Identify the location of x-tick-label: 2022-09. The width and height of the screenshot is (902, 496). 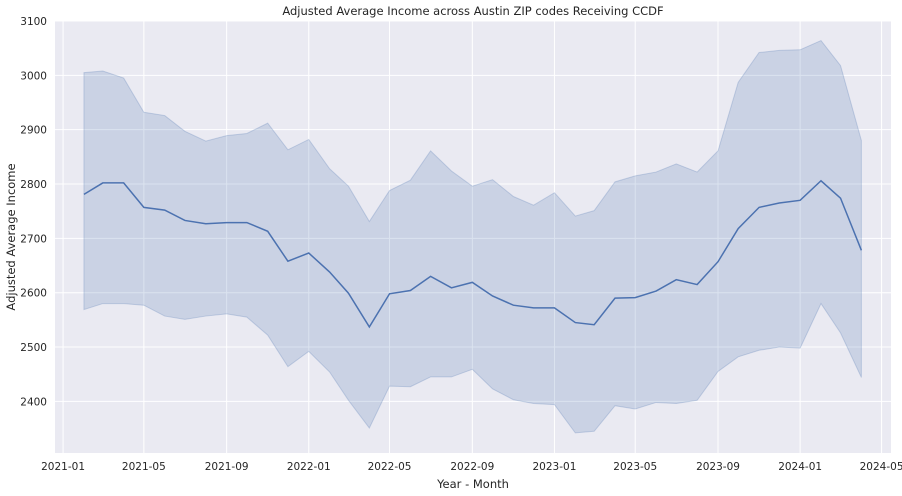
(472, 467).